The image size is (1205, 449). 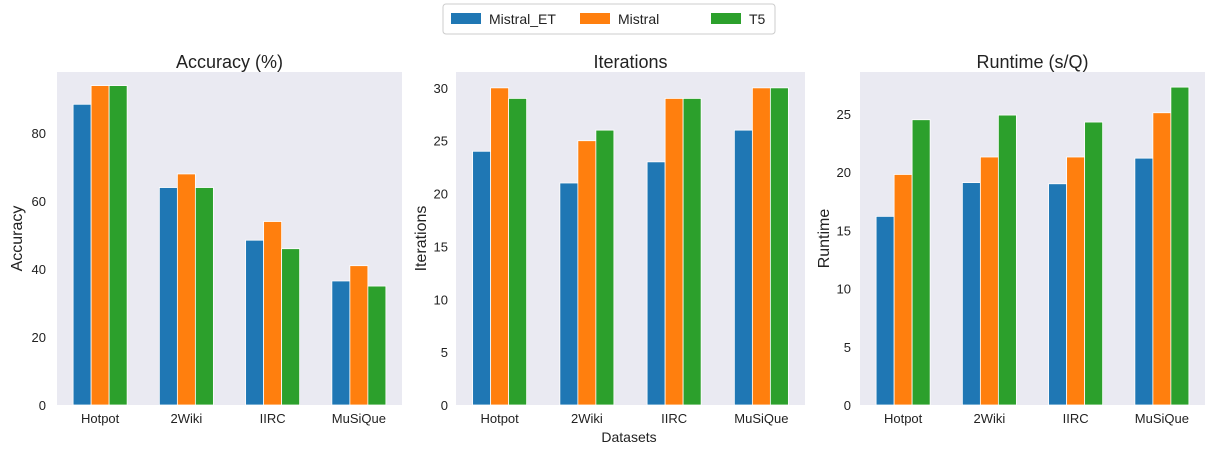 I want to click on y-axis-label-0: Accuracy, so click(x=17, y=239).